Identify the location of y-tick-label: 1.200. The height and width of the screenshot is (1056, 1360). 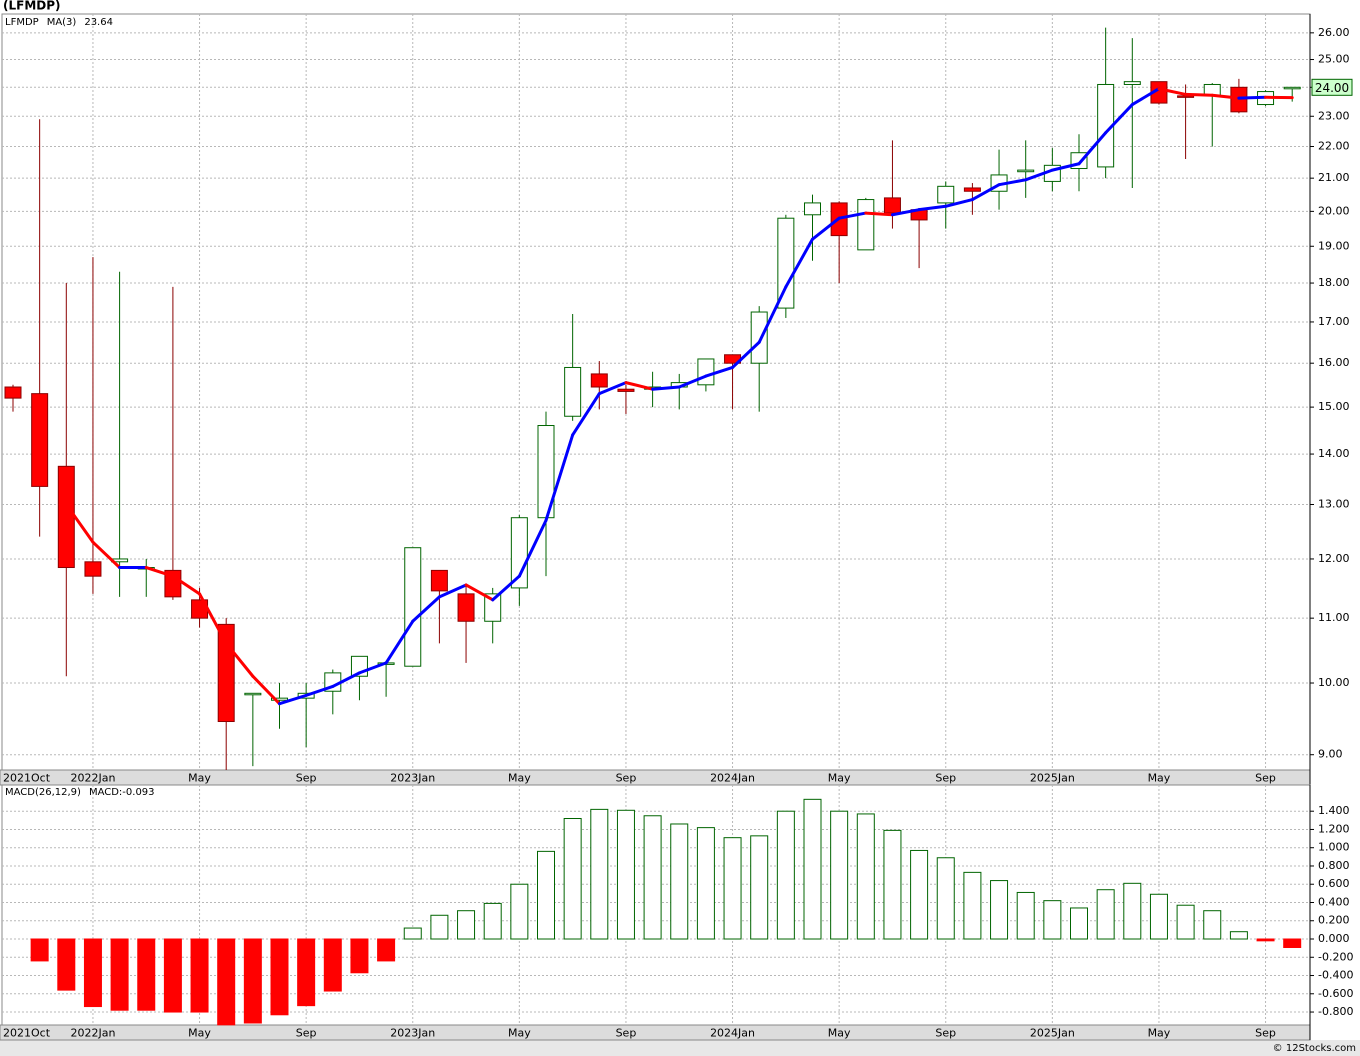
(1334, 828).